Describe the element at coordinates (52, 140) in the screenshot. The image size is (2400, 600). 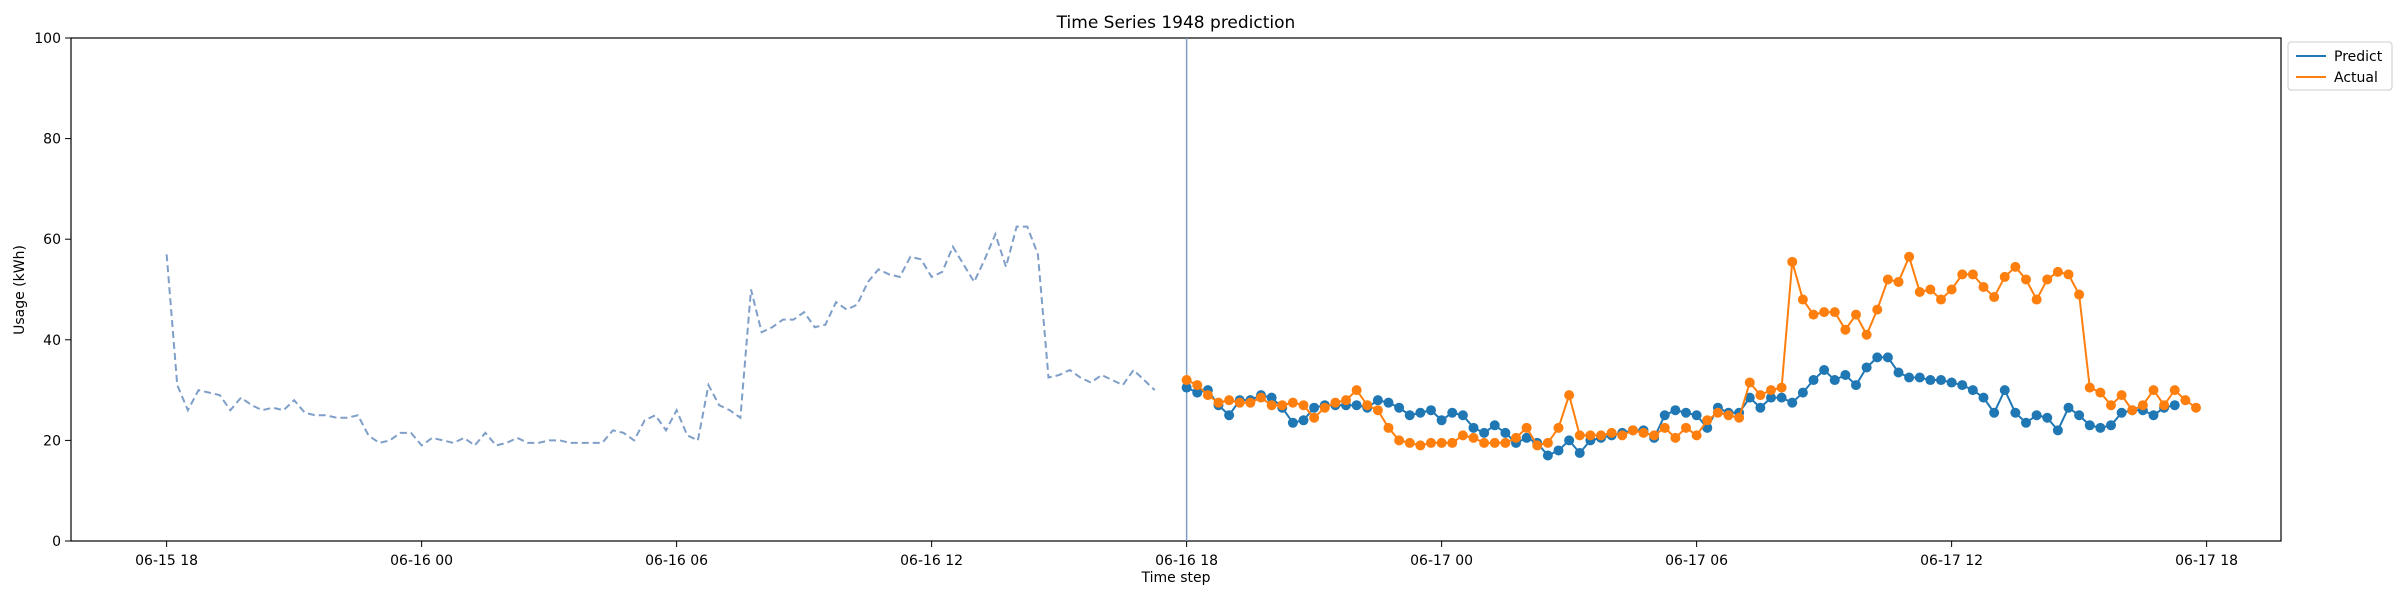
I see `y-tick-label: 80` at that location.